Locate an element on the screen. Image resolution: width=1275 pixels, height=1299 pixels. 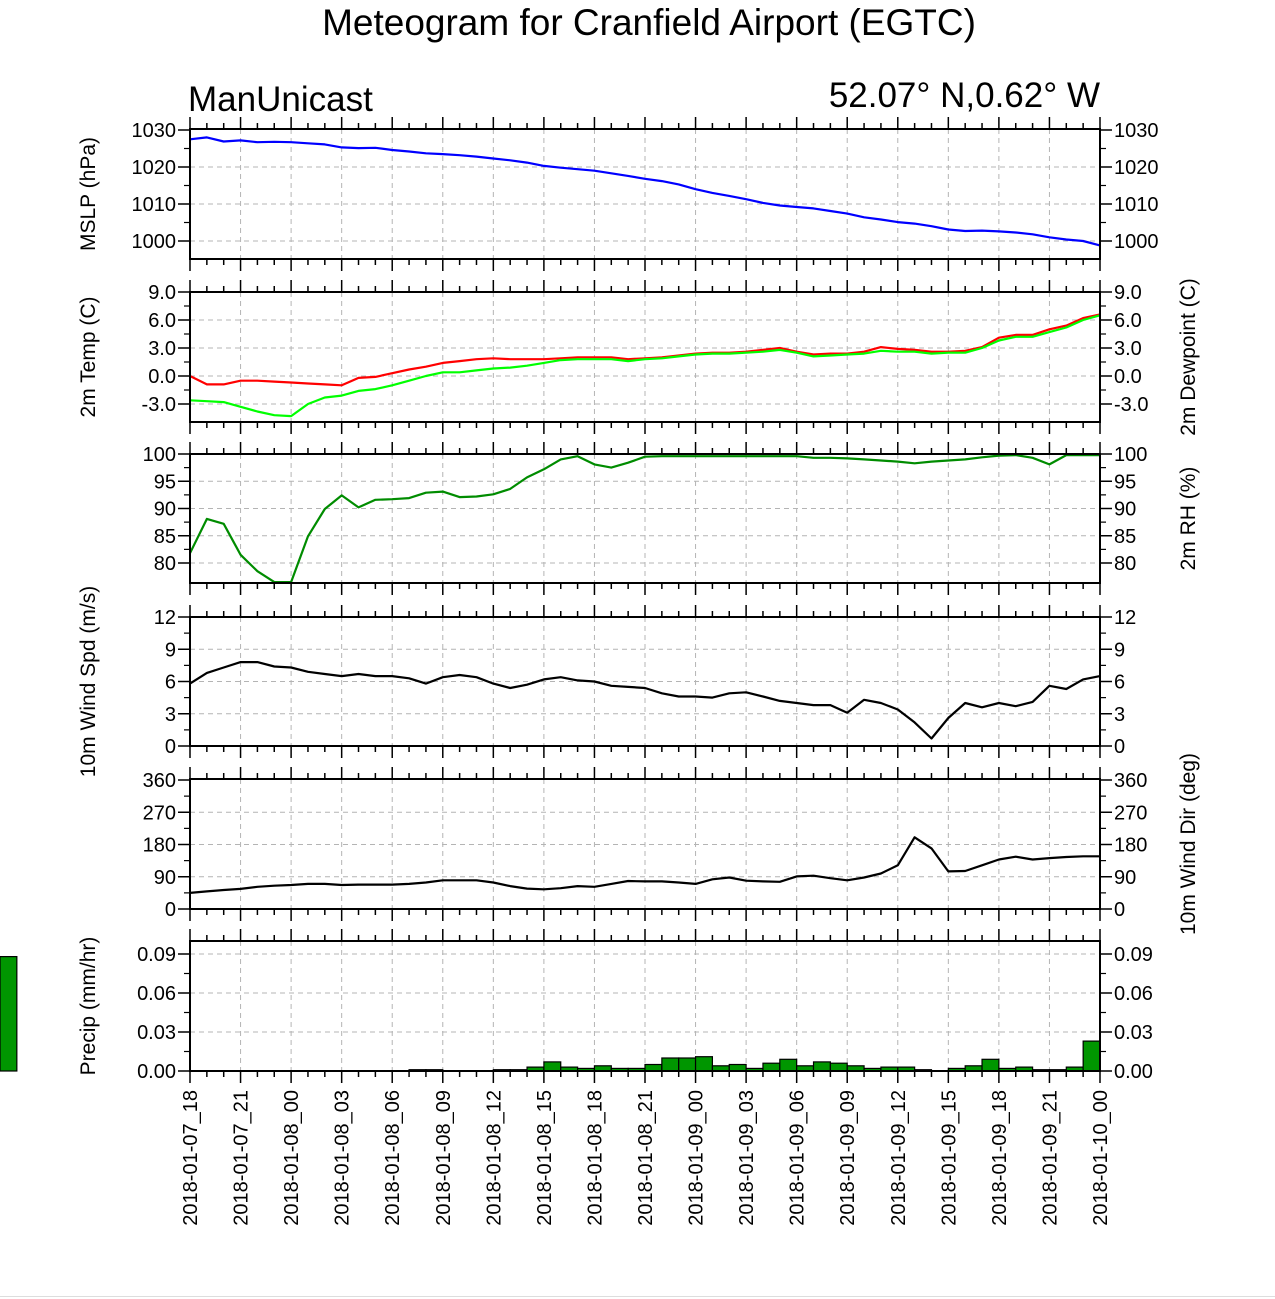
y-tick-label-right: 1000 is located at coordinates (1136, 242).